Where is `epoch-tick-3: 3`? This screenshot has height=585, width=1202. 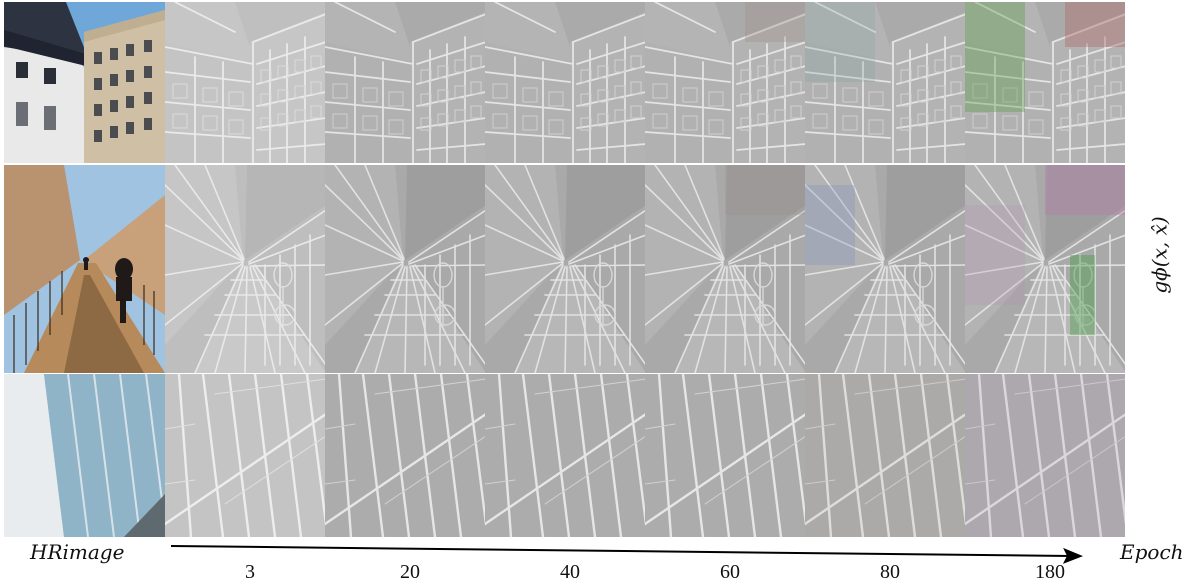
epoch-tick-3: 3 is located at coordinates (250, 572).